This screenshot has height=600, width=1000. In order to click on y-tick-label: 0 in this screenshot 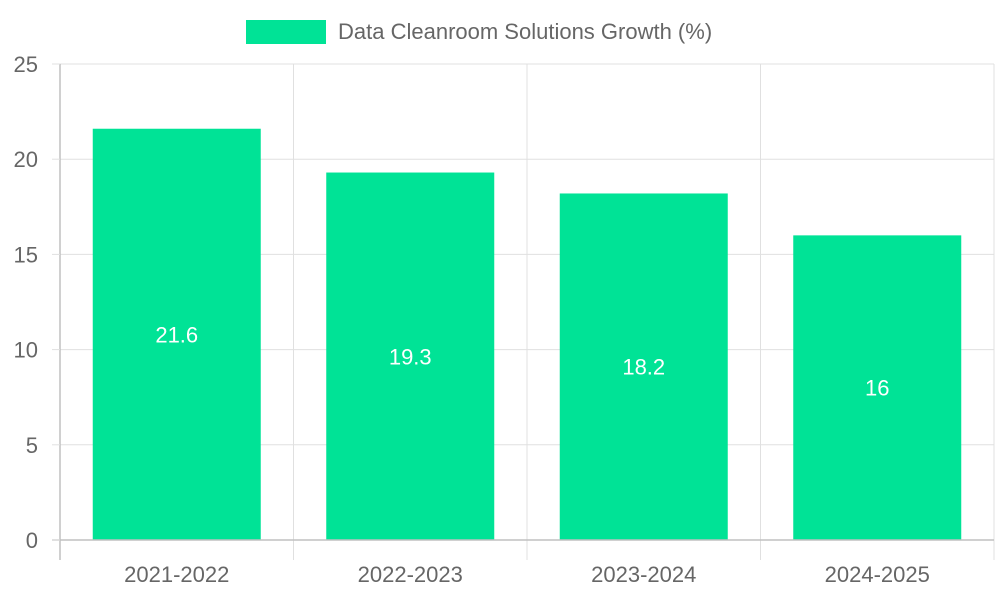, I will do `click(32, 540)`.